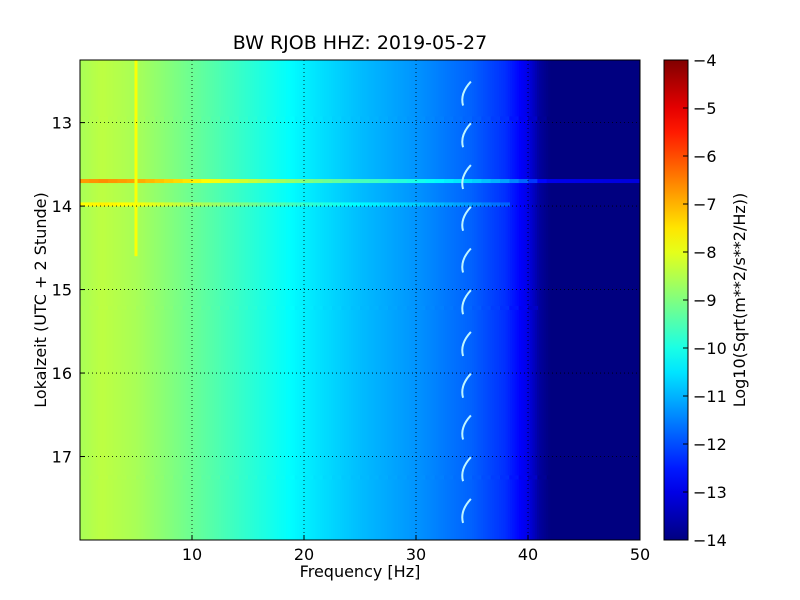 The image size is (800, 600). What do you see at coordinates (705, 156) in the screenshot?
I see `colorbar-tick-label: −6` at bounding box center [705, 156].